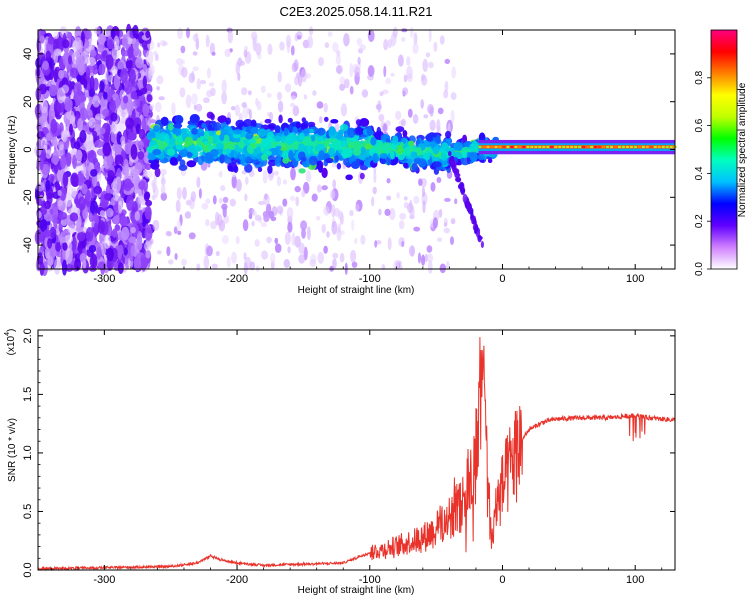 The width and height of the screenshot is (750, 600). Describe the element at coordinates (12, 450) in the screenshot. I see `snr-y-axis-label: SNR (10 * v/v)` at that location.